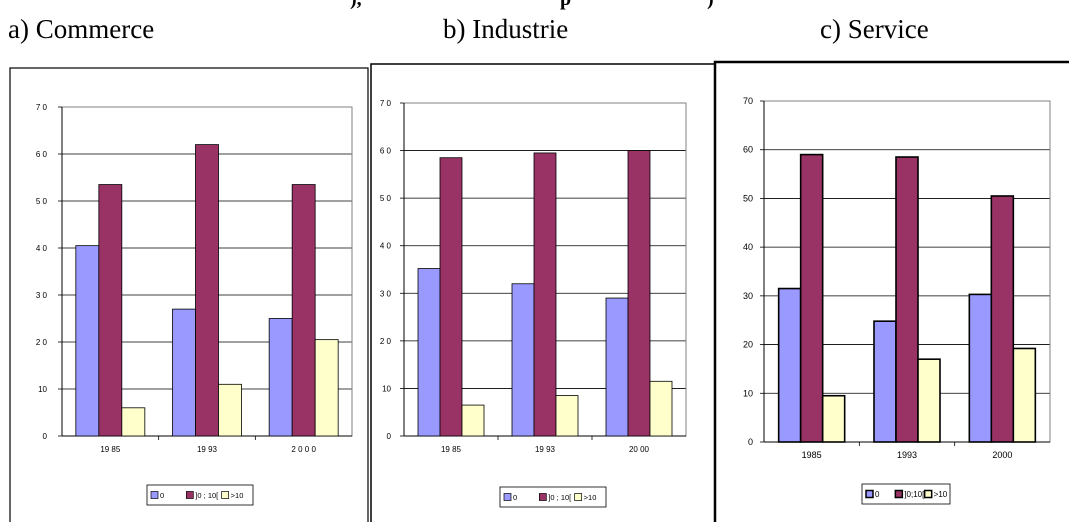 This screenshot has height=522, width=1069. I want to click on caption-industrie: b) Industrie, so click(506, 29).